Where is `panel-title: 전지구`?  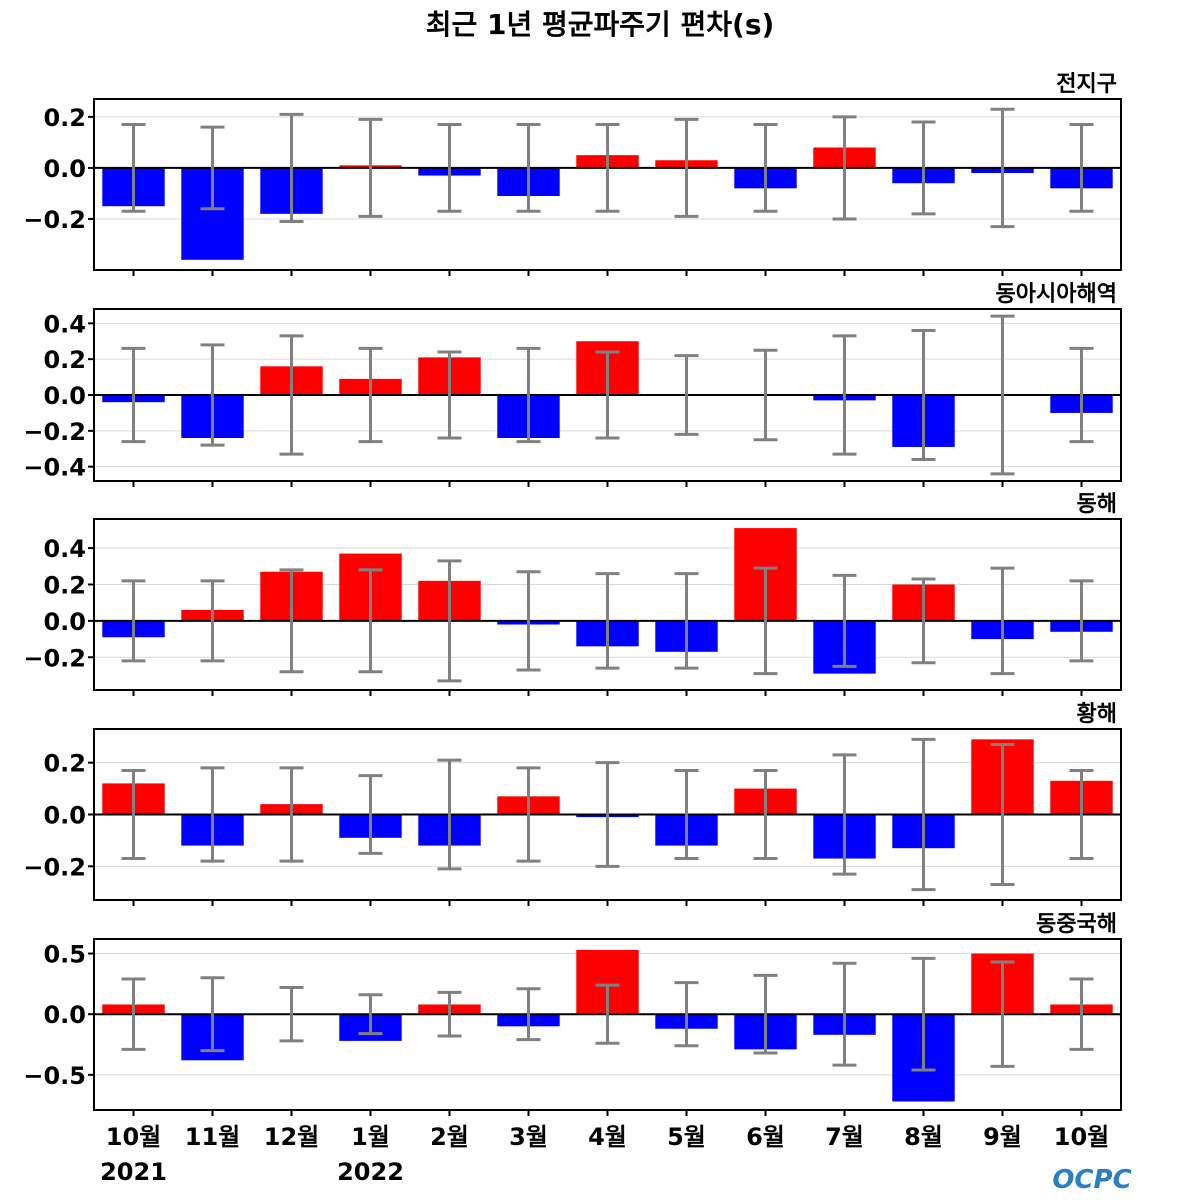
panel-title: 전지구 is located at coordinates (1086, 84).